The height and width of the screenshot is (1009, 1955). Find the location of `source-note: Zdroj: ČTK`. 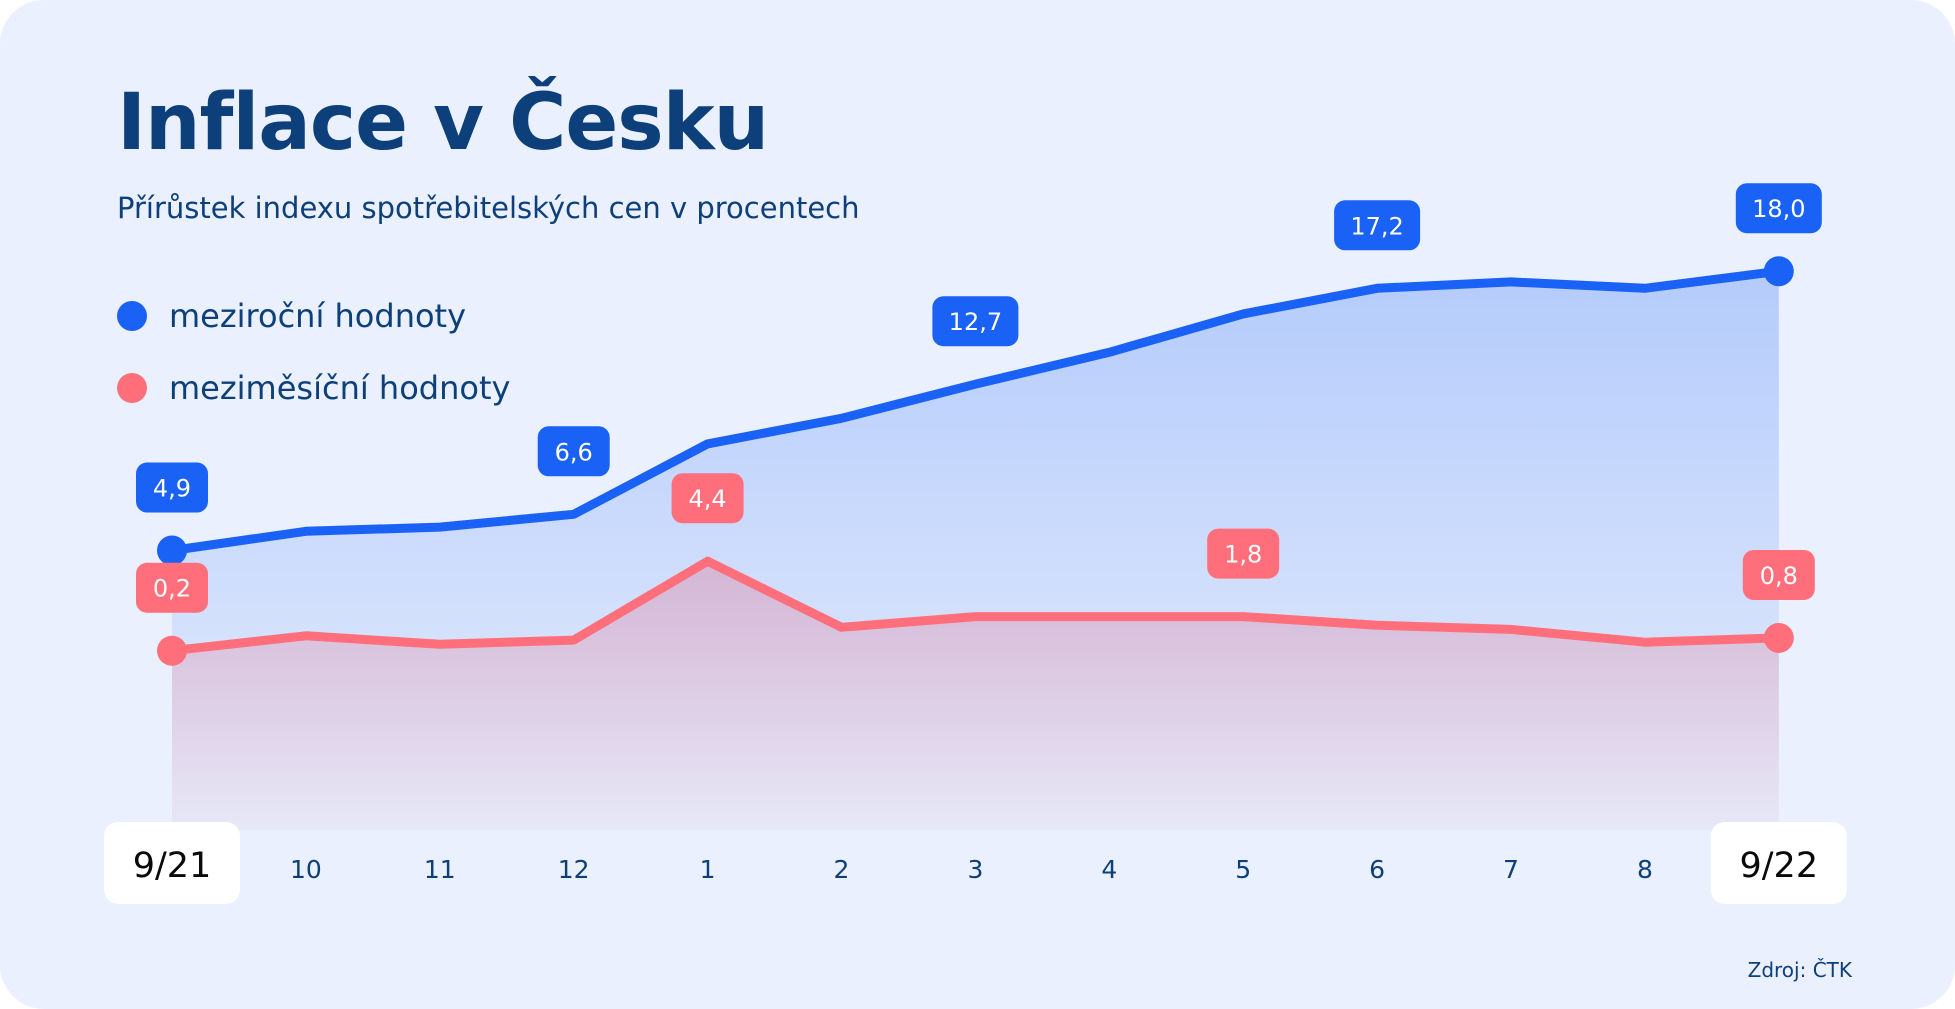

source-note: Zdroj: ČTK is located at coordinates (1799, 970).